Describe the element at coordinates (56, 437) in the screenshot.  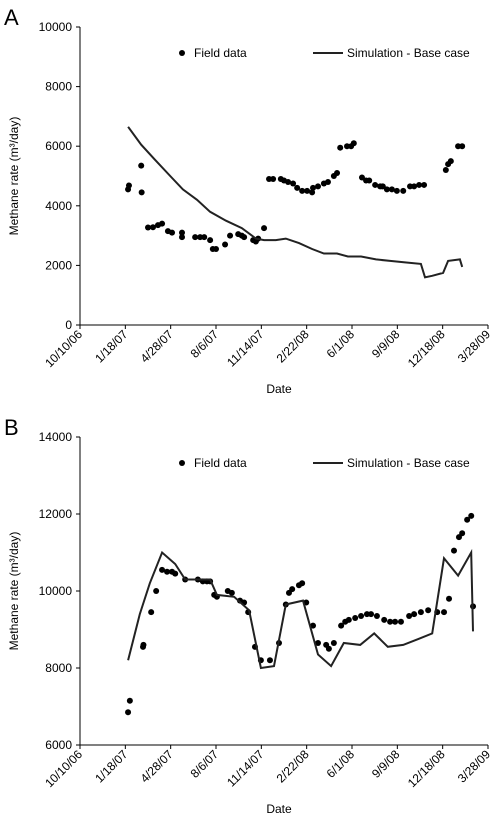
I see `y-tick-label: 14000` at that location.